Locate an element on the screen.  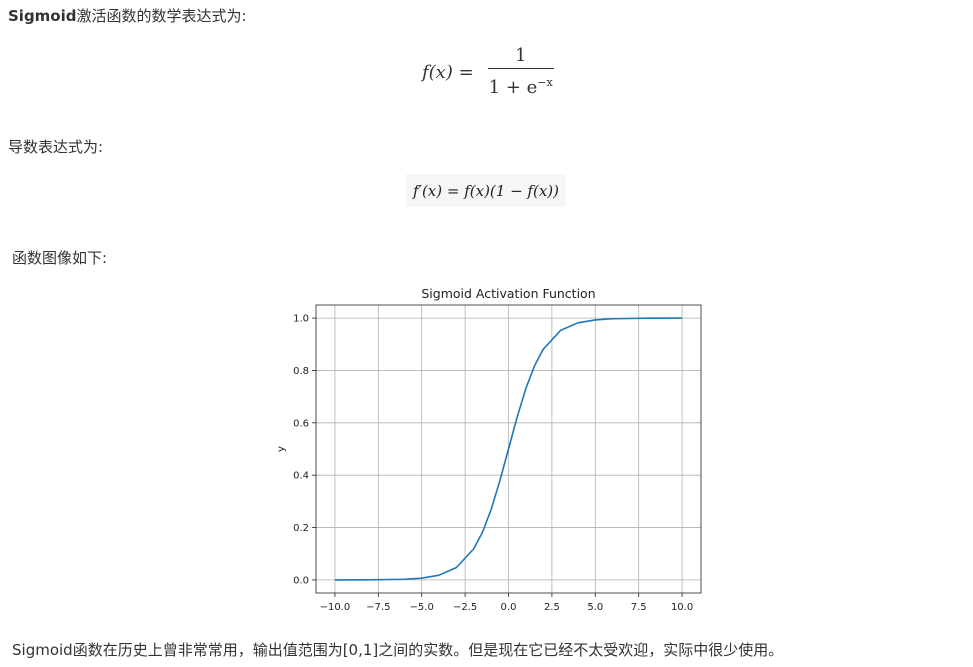
y-axis-label: y is located at coordinates (281, 449).